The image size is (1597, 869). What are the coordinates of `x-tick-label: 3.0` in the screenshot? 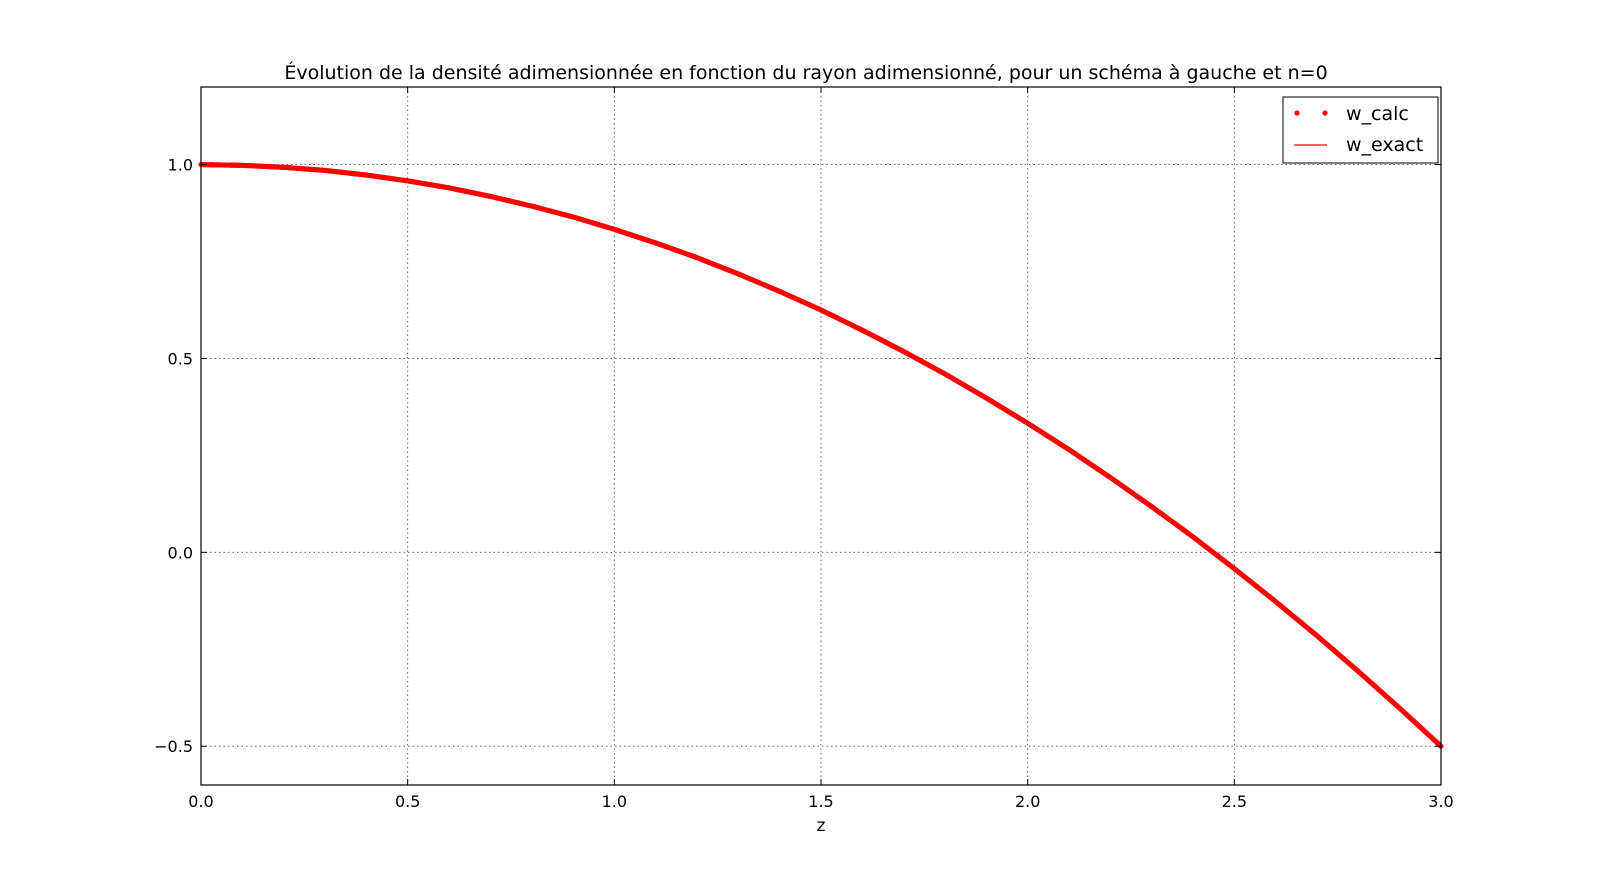 It's located at (1440, 801).